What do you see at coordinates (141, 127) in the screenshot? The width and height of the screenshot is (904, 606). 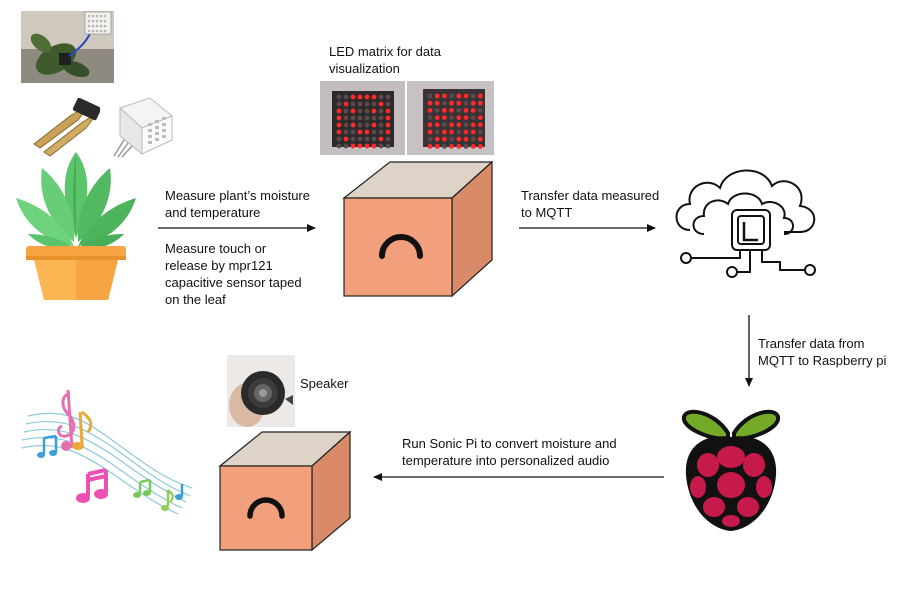 I see `dht-temperature-sensor` at bounding box center [141, 127].